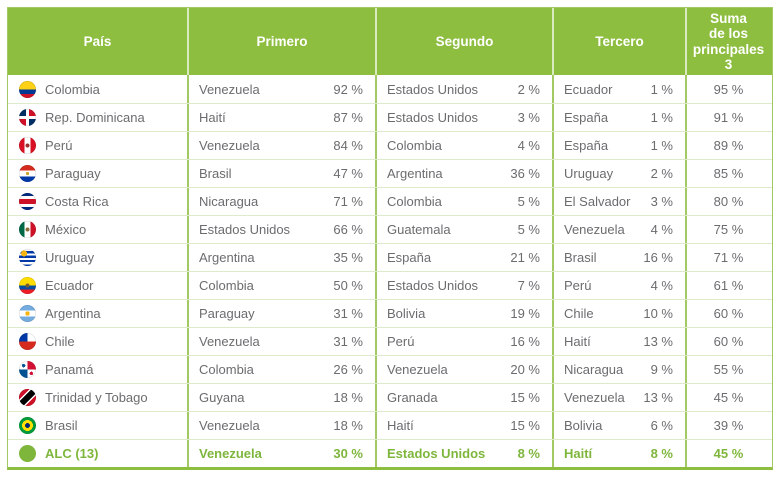 This screenshot has height=478, width=780. What do you see at coordinates (97, 41) in the screenshot?
I see `header-pais: País` at bounding box center [97, 41].